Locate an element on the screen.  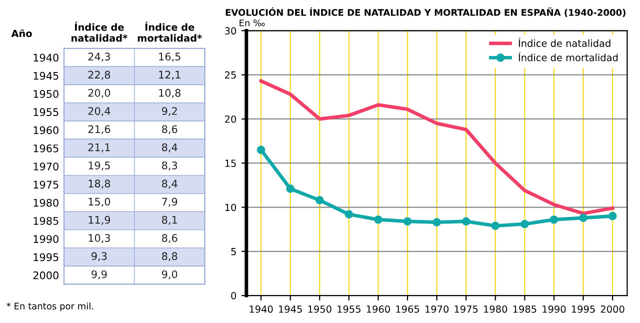
x-tick-label: 1975 is located at coordinates (466, 309).